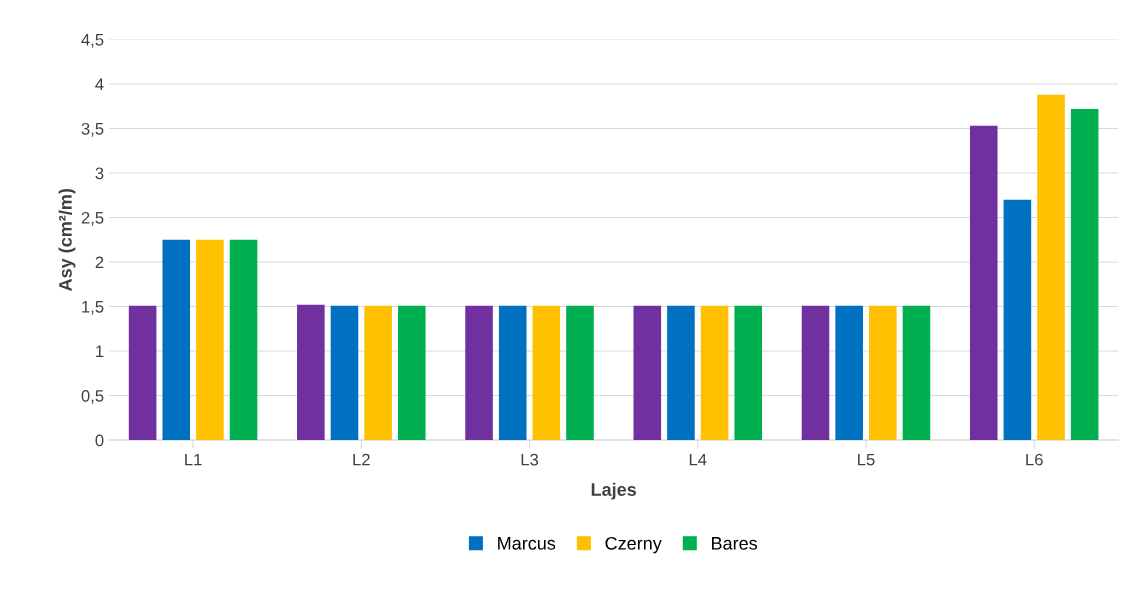 This screenshot has width=1147, height=607. I want to click on y-tick-label: 3, so click(99, 173).